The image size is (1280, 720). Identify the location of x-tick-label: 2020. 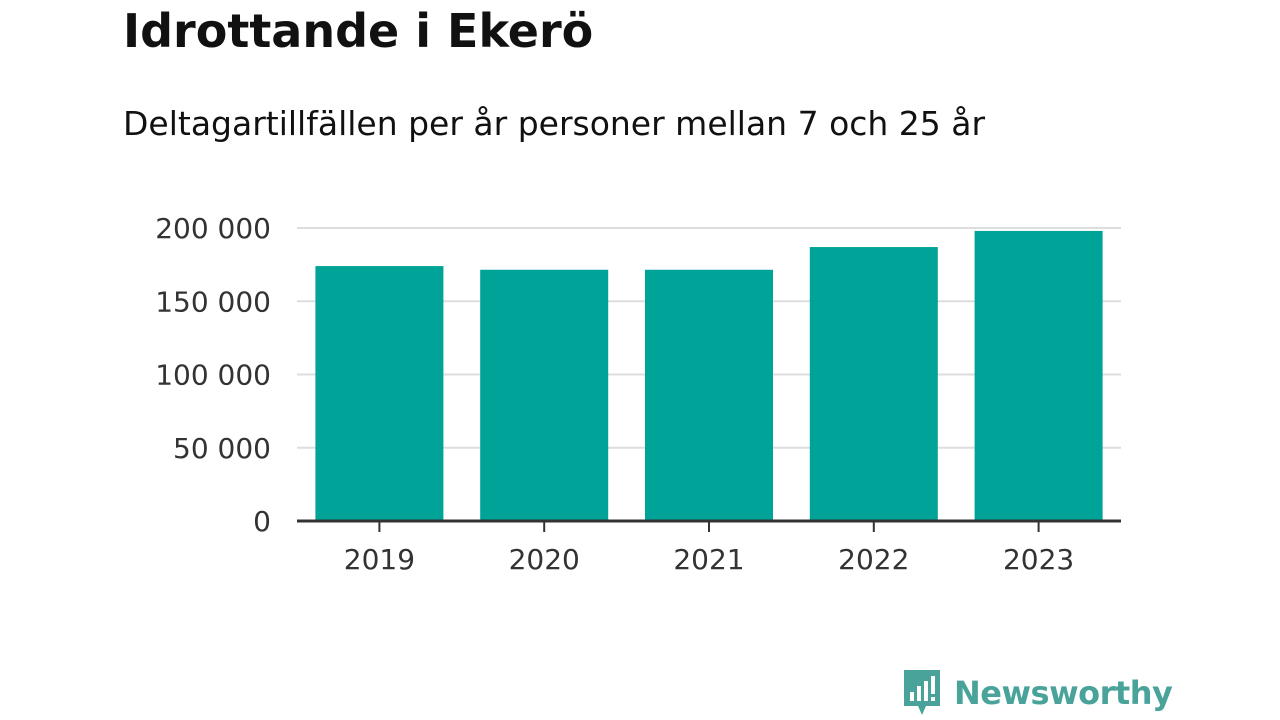
(544, 559).